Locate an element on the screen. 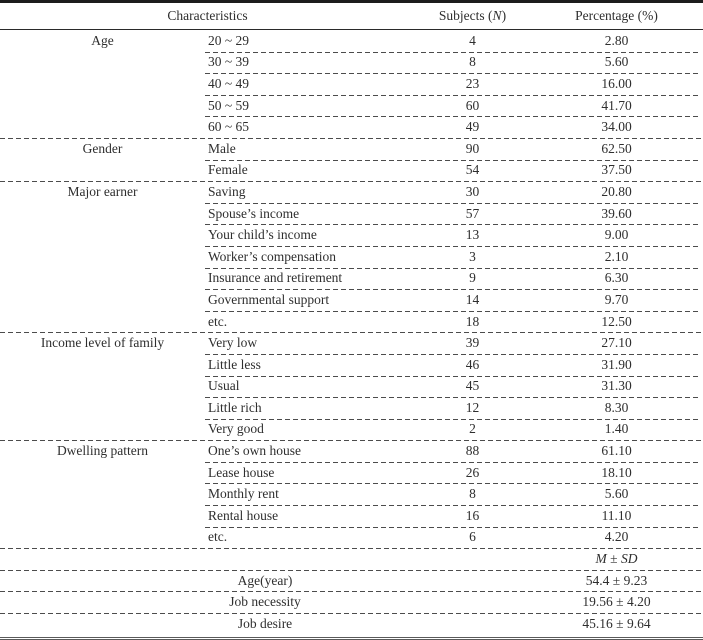  percentage-value: 9.00 is located at coordinates (616, 235).